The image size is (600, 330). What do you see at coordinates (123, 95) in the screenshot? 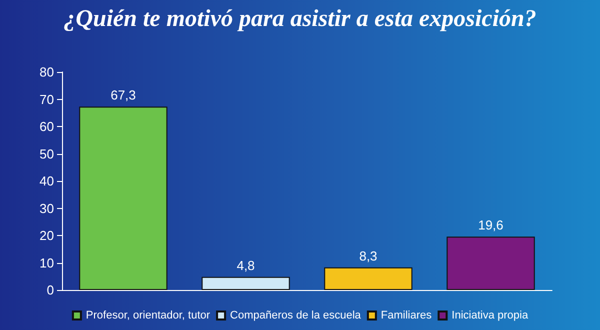
I see `data-label: 67,3` at bounding box center [123, 95].